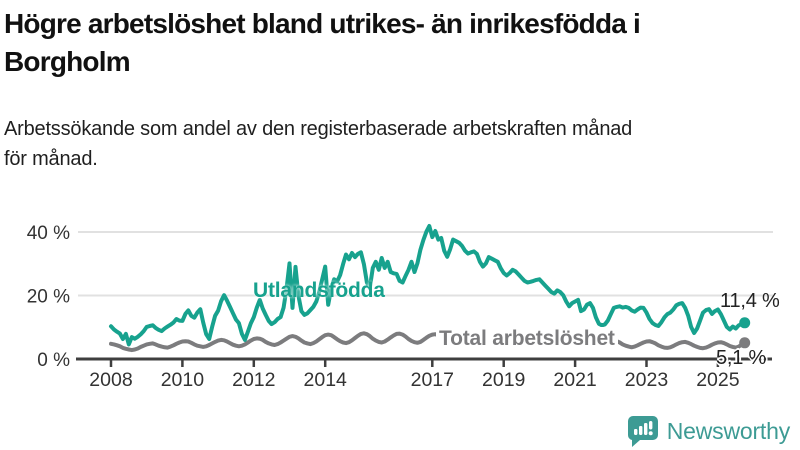 The width and height of the screenshot is (800, 450). I want to click on bar-chart-speech-bubble-icon, so click(642, 431).